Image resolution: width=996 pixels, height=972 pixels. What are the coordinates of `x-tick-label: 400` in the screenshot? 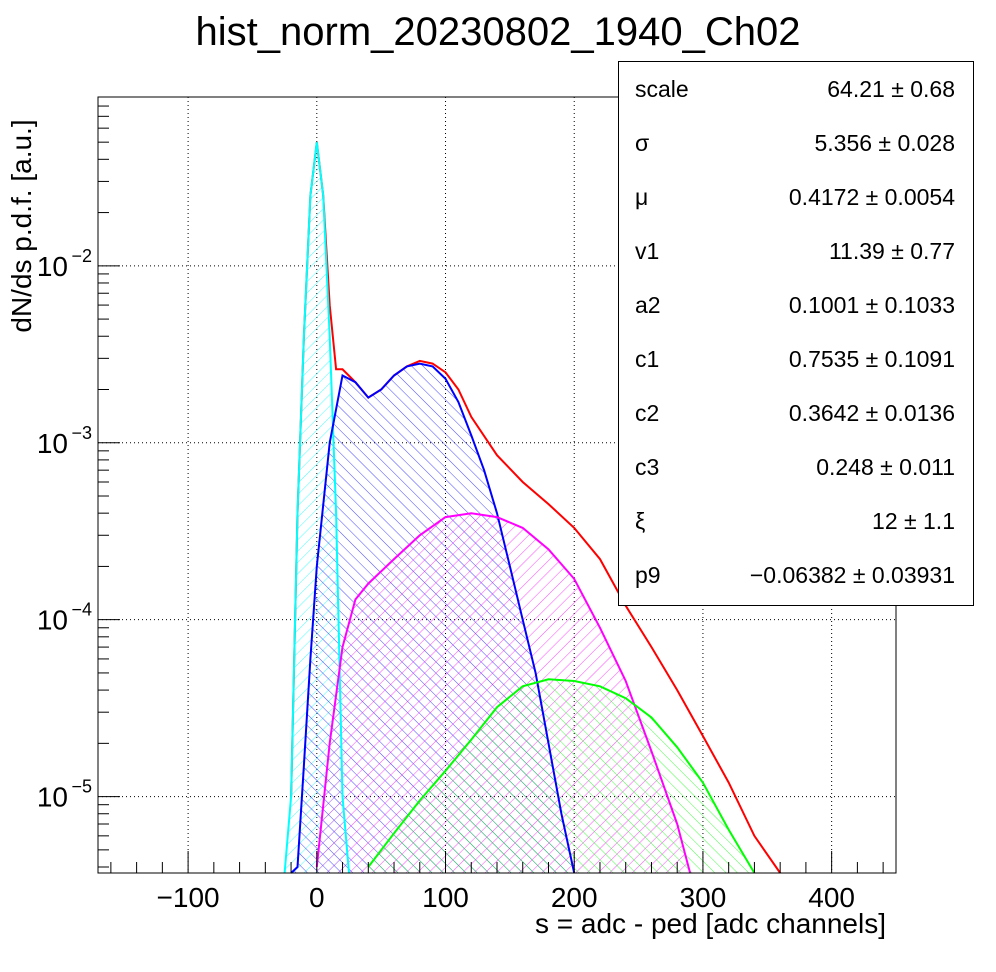 It's located at (831, 897).